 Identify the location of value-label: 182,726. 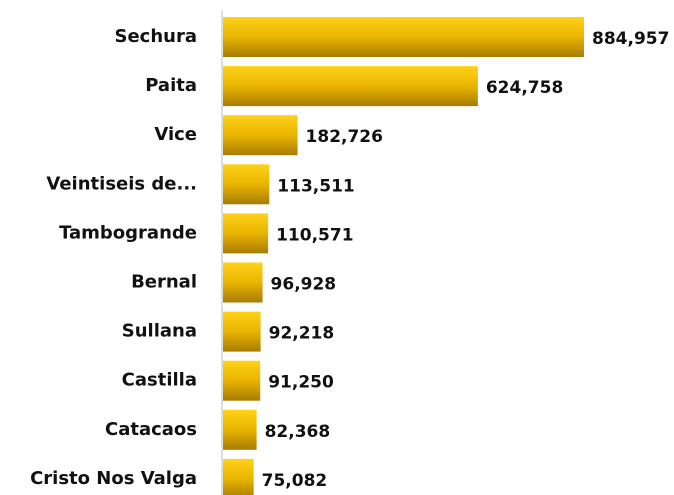
(344, 137).